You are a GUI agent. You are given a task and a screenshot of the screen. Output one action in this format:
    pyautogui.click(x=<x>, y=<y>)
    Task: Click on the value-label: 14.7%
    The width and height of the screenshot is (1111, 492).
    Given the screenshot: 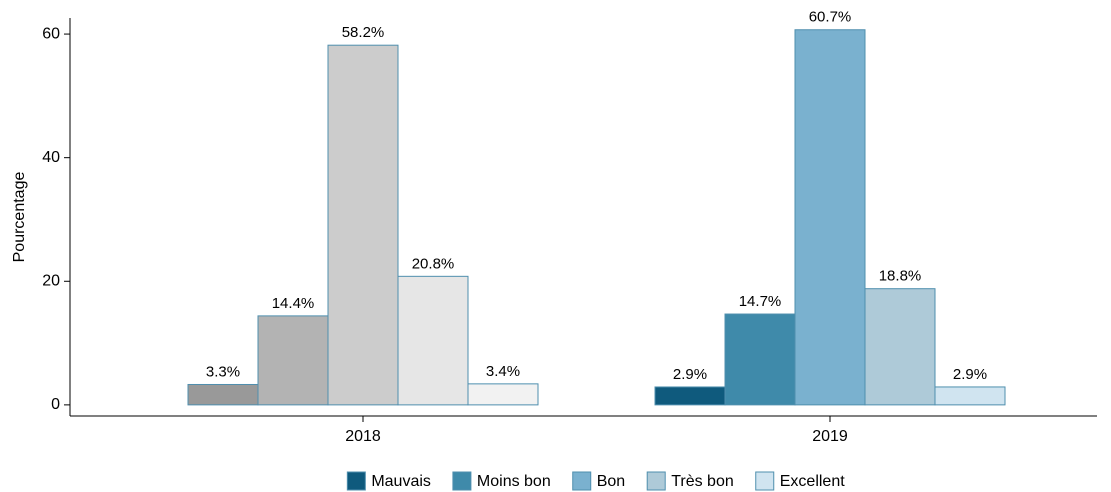 What is the action you would take?
    pyautogui.click(x=760, y=301)
    